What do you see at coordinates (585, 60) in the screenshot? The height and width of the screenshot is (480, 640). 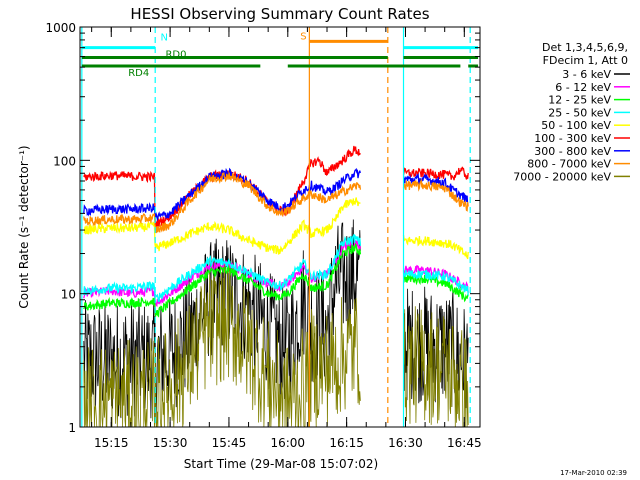 I see `legend-header-line-2: FDecim 1, Att 0` at bounding box center [585, 60].